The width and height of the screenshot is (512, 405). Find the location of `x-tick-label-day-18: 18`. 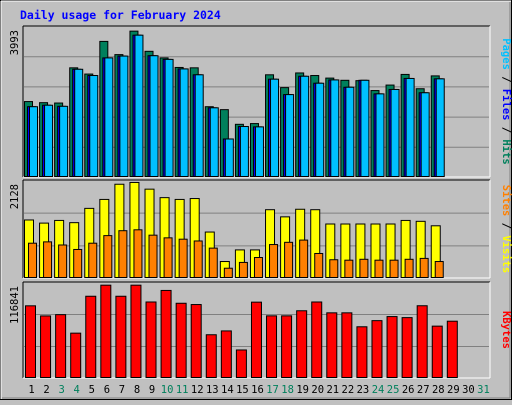

x-tick-label-day-18: 18 is located at coordinates (287, 390).